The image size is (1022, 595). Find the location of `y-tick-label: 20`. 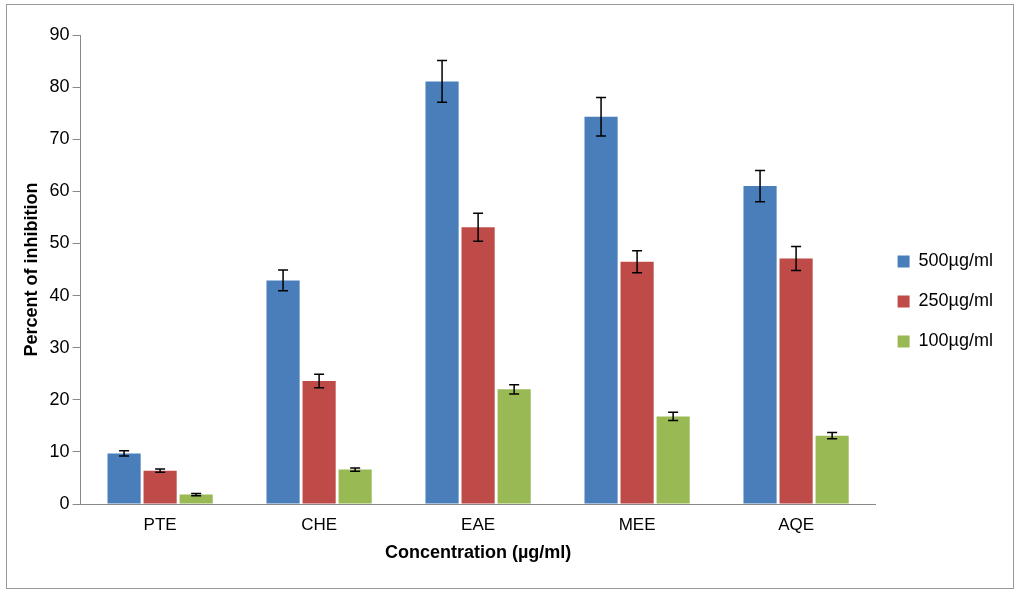

y-tick-label: 20 is located at coordinates (59, 398).